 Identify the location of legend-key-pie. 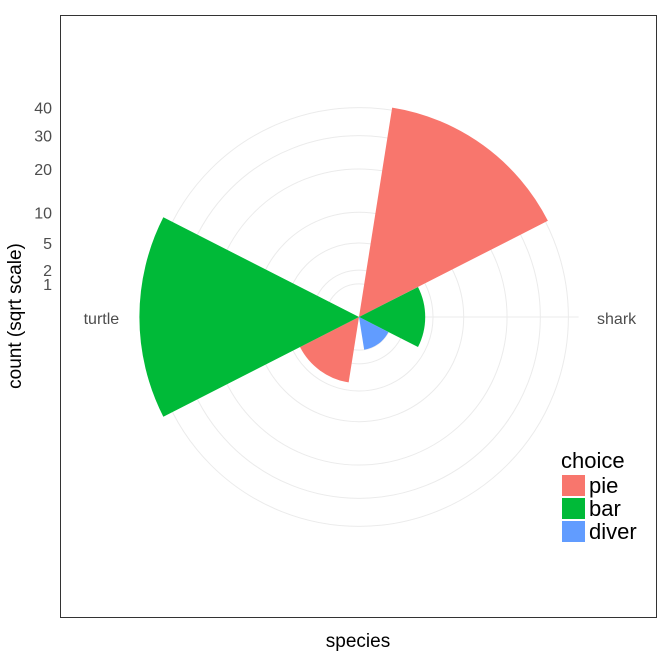
(573, 485).